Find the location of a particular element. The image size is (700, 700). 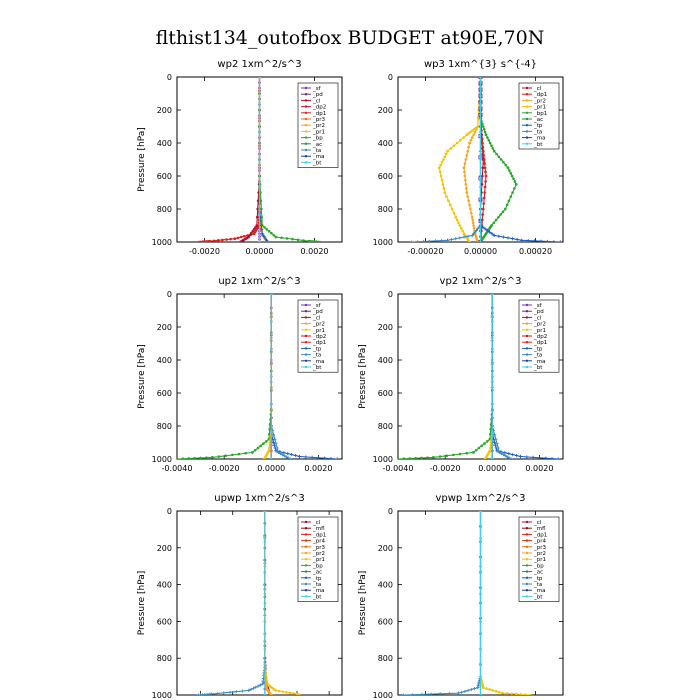

panel-title: wp3 1xm^{3} s^{-4} is located at coordinates (480, 64).